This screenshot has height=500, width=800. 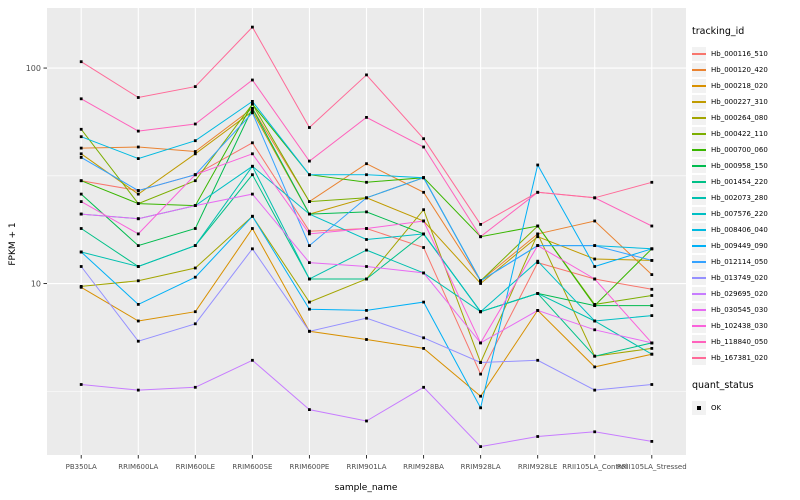 I want to click on y-tick-label: 10, so click(x=36, y=283).